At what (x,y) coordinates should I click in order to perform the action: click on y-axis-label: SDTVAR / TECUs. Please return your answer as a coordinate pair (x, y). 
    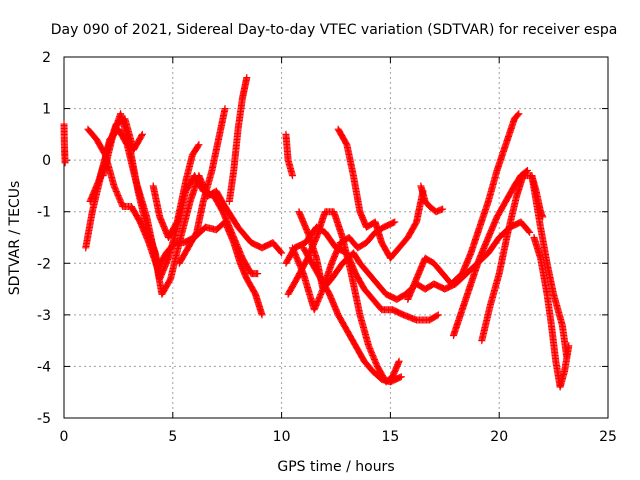
    Looking at the image, I should click on (15, 238).